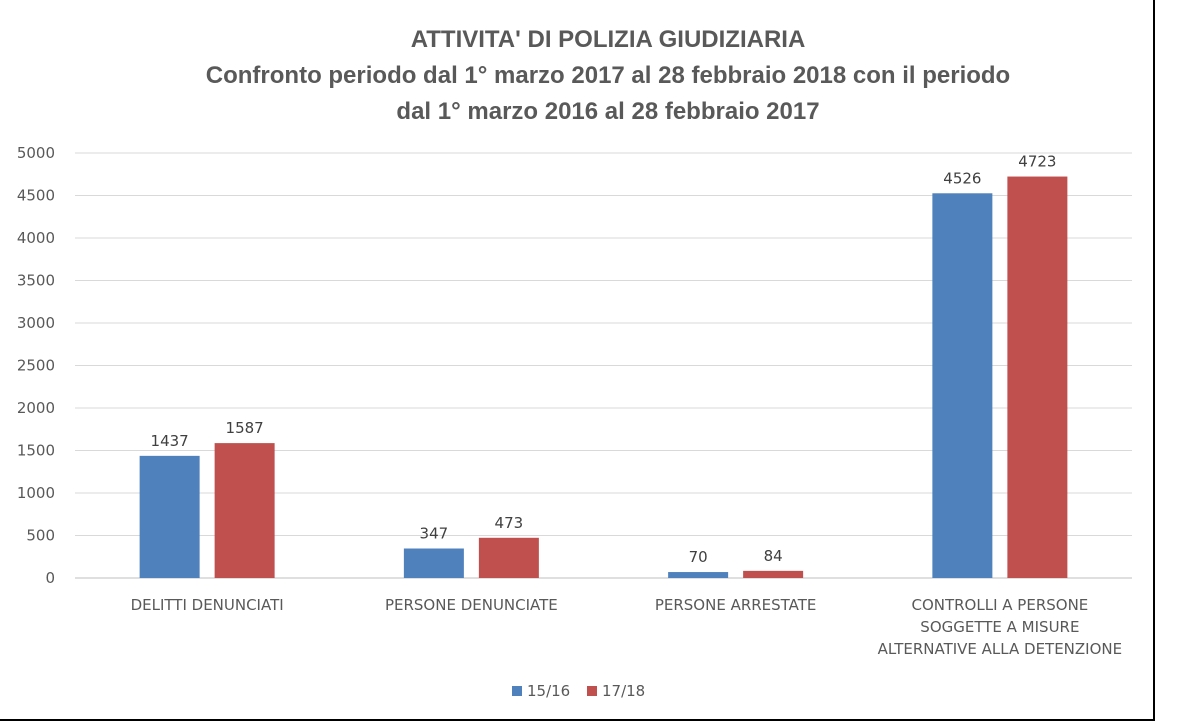  Describe the element at coordinates (36, 408) in the screenshot. I see `y-tick-label: 2000` at that location.